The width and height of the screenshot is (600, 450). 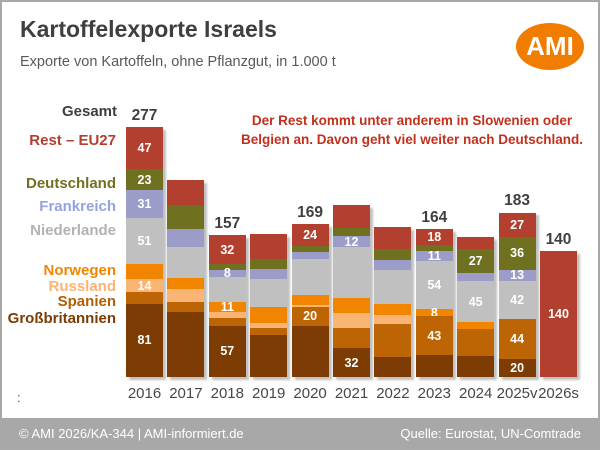 What do you see at coordinates (558, 393) in the screenshot?
I see `x-axis-label-2026s: 2026s` at bounding box center [558, 393].